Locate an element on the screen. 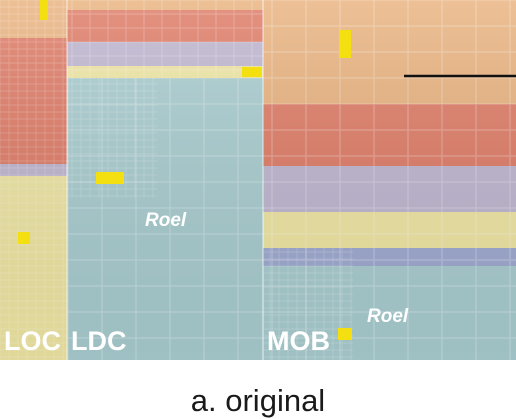  mob-label: MOB is located at coordinates (298, 341).